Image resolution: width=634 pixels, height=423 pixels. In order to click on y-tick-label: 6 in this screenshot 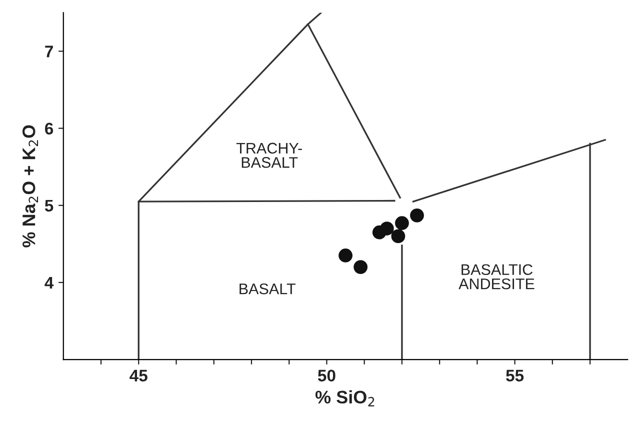, I will do `click(49, 128)`.